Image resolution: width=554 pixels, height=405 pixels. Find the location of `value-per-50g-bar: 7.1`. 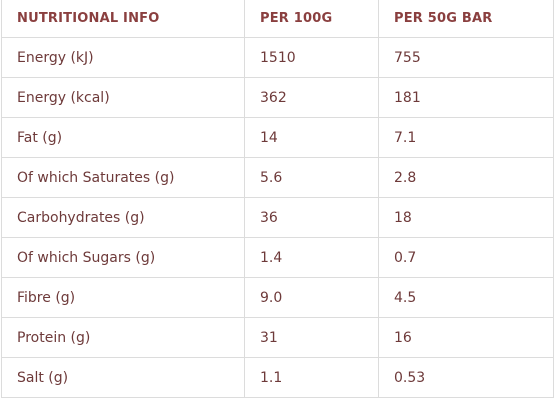

value-per-50g-bar: 7.1 is located at coordinates (466, 137).